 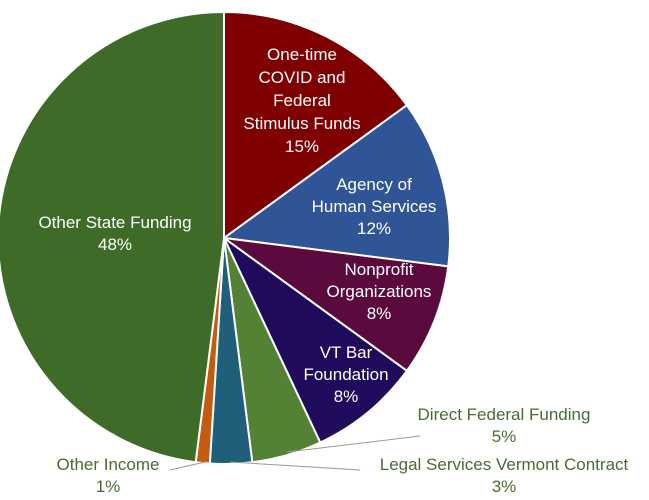 What do you see at coordinates (302, 146) in the screenshot?
I see `slice-percent: 15%` at bounding box center [302, 146].